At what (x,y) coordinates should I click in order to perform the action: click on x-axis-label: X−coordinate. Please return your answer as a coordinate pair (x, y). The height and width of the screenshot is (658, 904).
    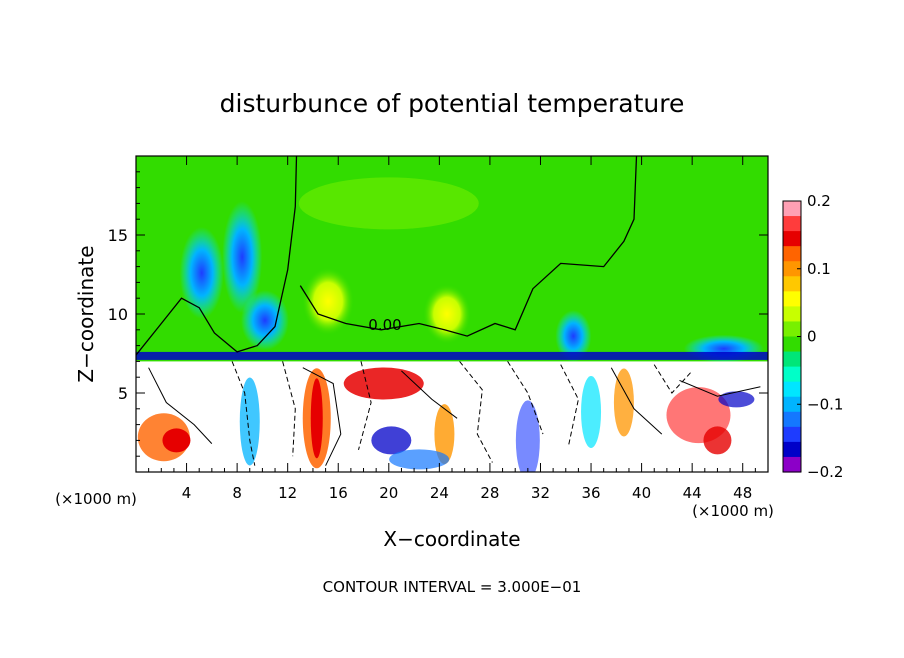
    Looking at the image, I should click on (451, 539).